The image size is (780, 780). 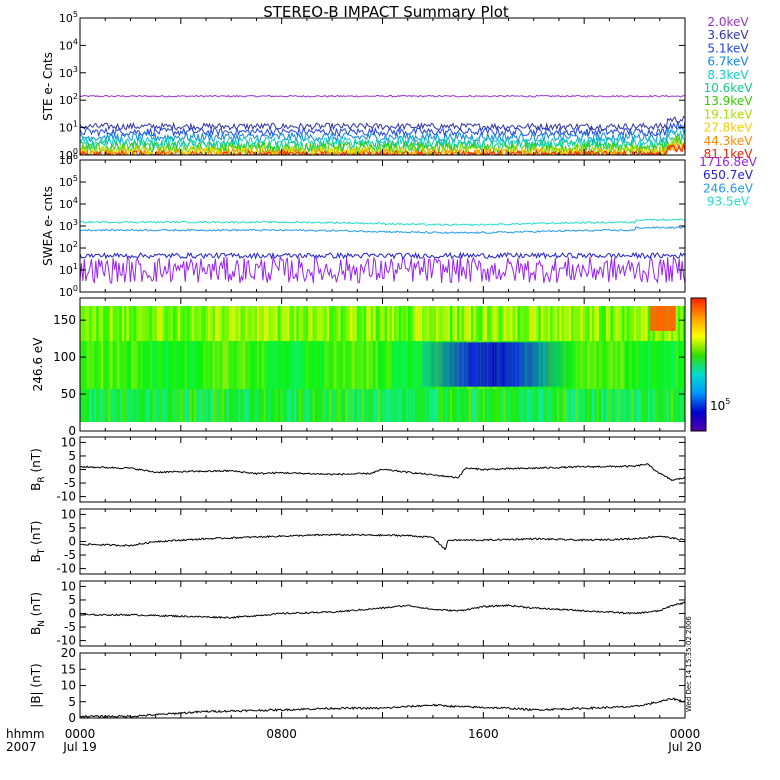 I want to click on legend-93.5eV: 93.5eV, so click(x=728, y=202).